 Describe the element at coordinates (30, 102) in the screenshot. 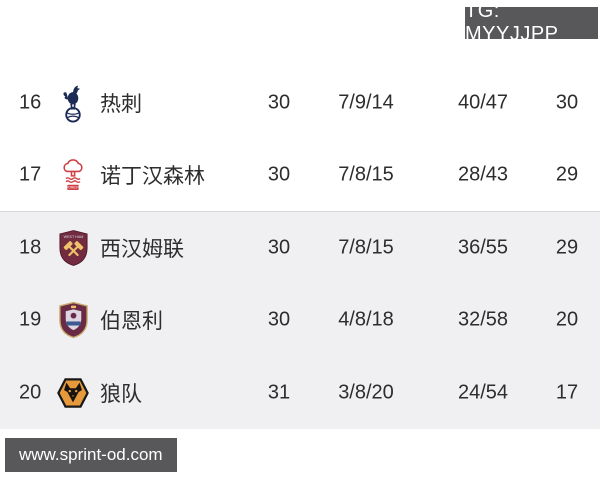

I see `rank-value: 16` at that location.